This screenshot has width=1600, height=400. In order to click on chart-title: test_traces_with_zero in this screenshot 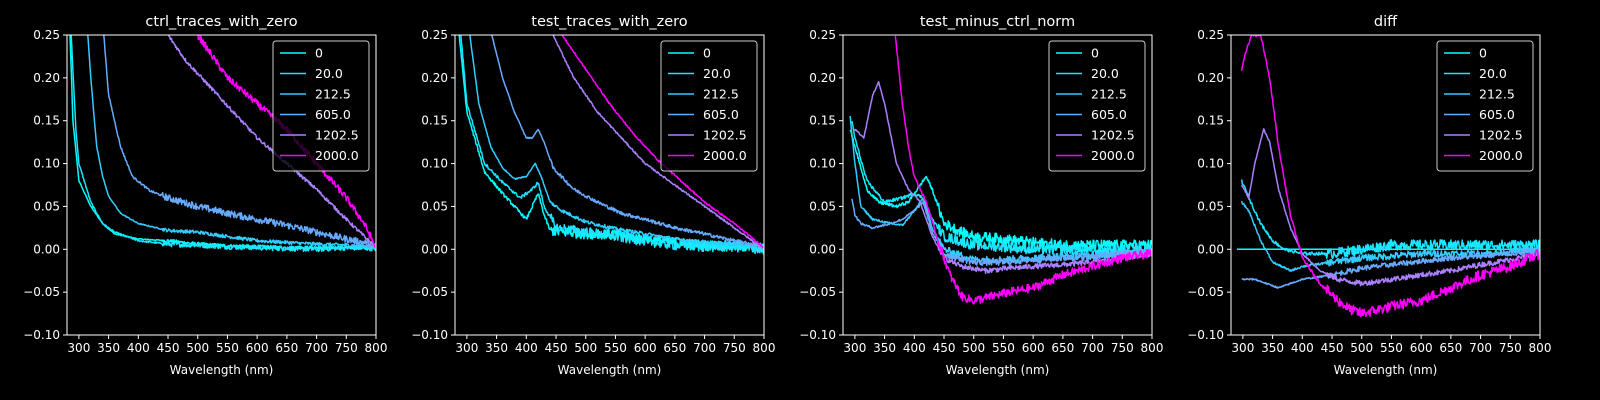, I will do `click(609, 22)`.